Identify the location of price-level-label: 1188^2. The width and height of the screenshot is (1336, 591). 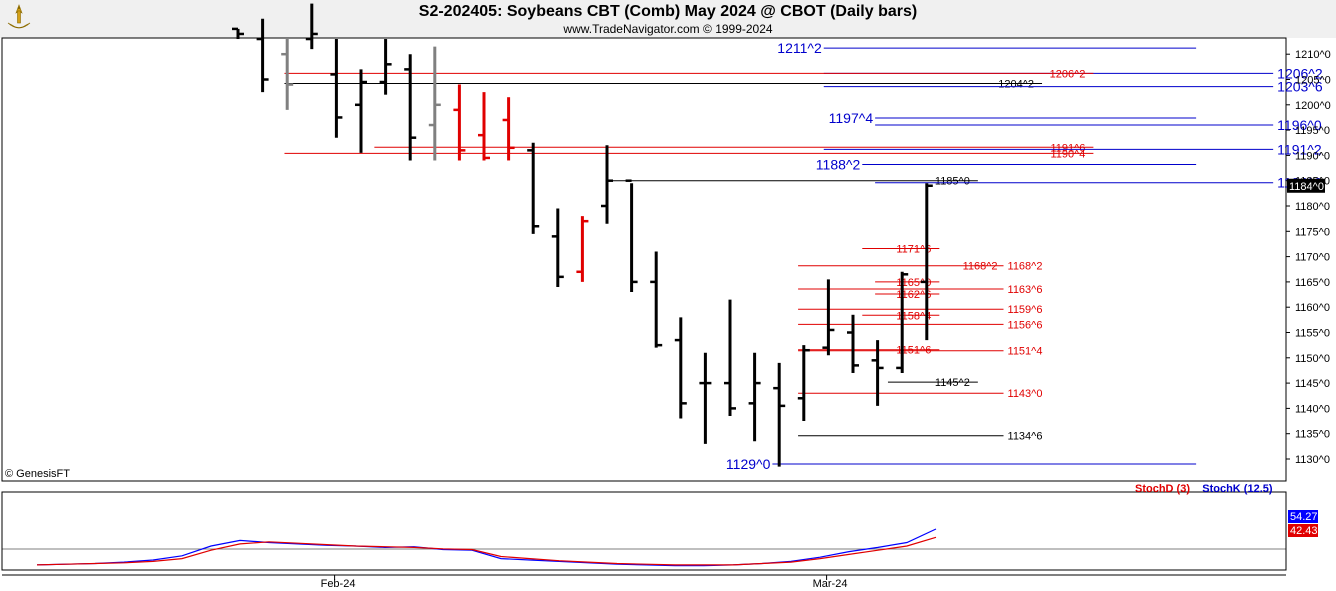
(838, 165).